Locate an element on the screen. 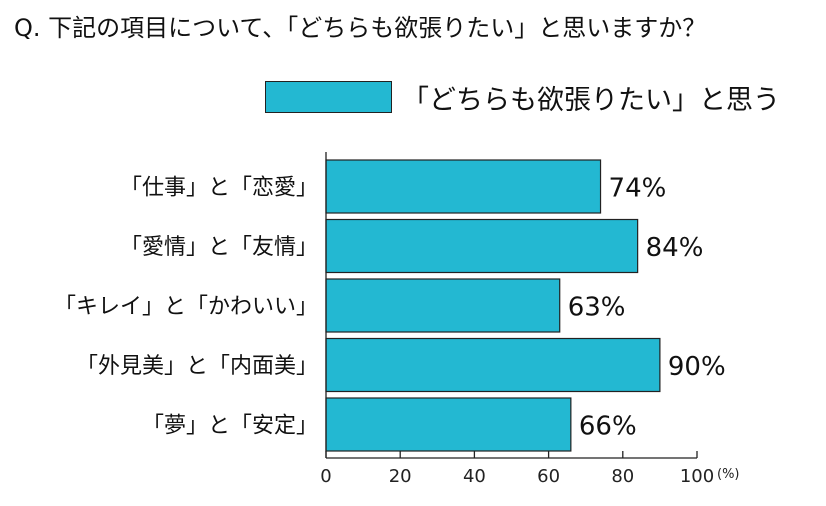 The height and width of the screenshot is (506, 826). chart-title: Q. 下記の項目について、「どちらも欲張りたい」と思いますか？ is located at coordinates (360, 28).